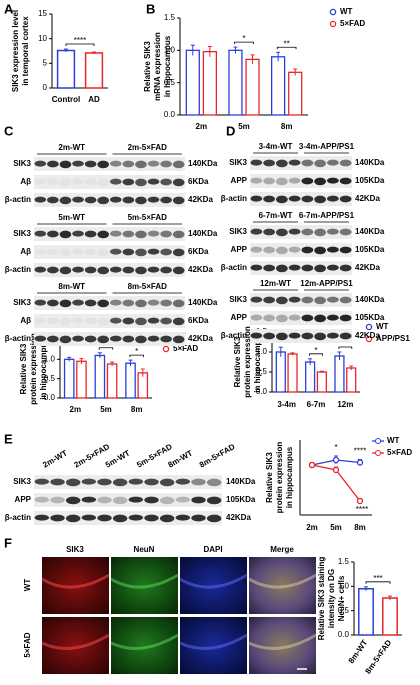  I want to click on y-tick-label: 0.5, so click(170, 82).